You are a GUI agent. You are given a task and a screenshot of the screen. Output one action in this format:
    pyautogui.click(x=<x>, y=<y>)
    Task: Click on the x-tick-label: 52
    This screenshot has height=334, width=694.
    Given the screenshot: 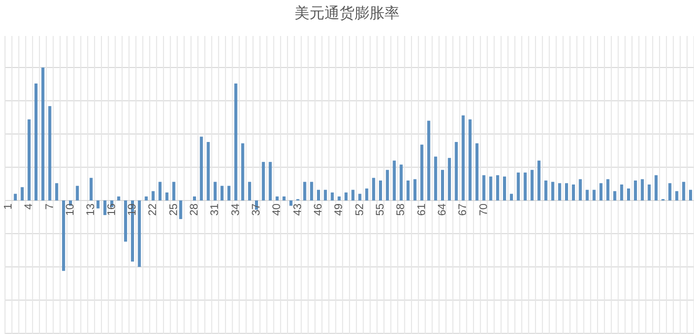 What is the action you would take?
    pyautogui.click(x=360, y=209)
    